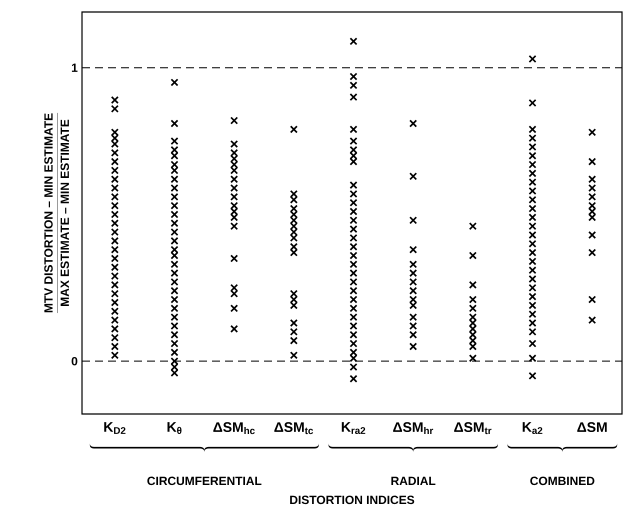 Image resolution: width=625 pixels, height=509 pixels. I want to click on y-tick-label: 0, so click(75, 361).